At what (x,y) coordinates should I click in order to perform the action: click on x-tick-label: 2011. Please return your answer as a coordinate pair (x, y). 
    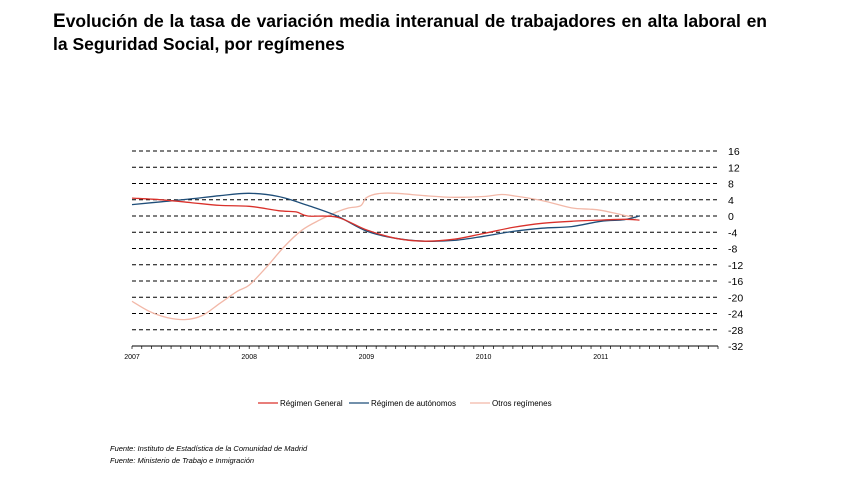
    Looking at the image, I should click on (600, 357).